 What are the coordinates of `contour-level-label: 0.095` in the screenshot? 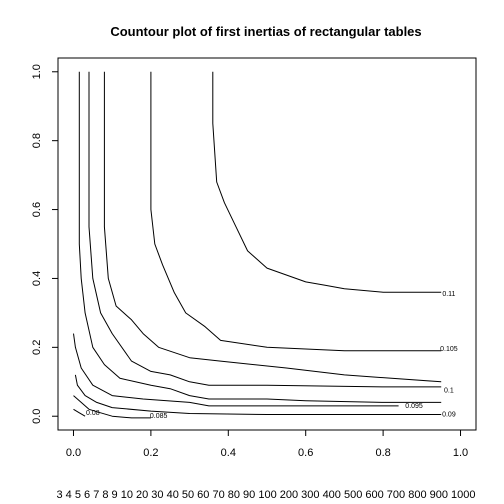 It's located at (414, 406).